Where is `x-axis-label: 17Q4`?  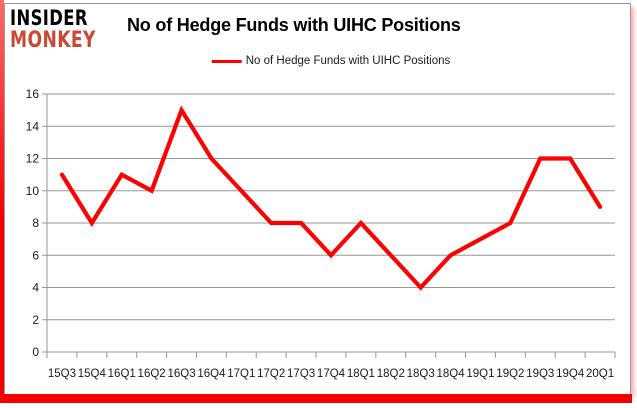 x-axis-label: 17Q4 is located at coordinates (331, 374).